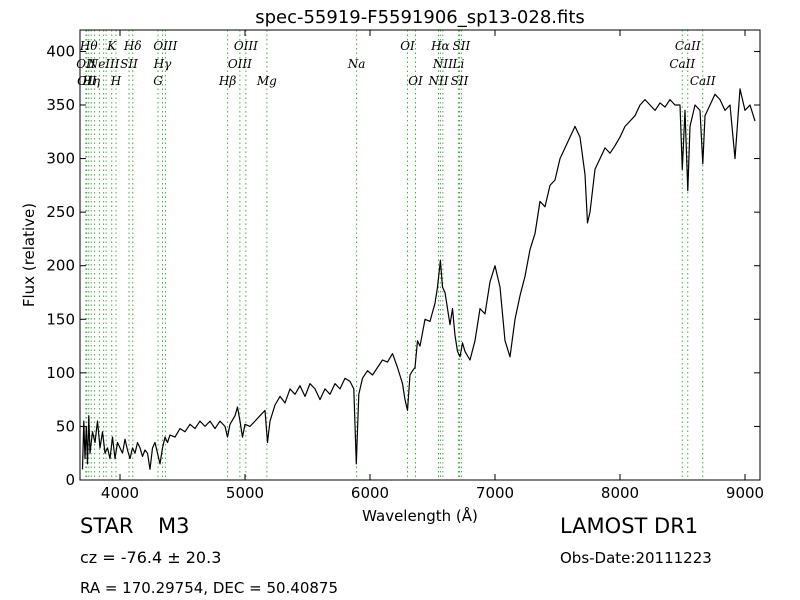 This screenshot has width=800, height=600. I want to click on object-class: STAR, so click(107, 526).